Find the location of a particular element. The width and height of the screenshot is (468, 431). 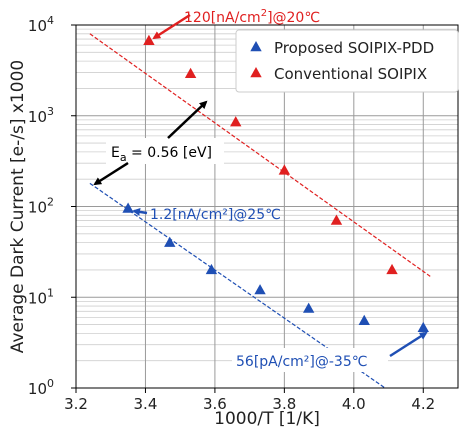

activation-arrow-down is located at coordinates (111, 173).